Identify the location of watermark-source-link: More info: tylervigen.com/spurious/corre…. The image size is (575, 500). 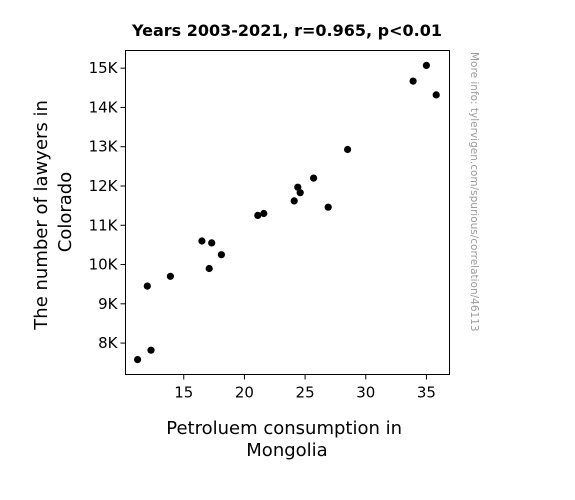
(474, 192).